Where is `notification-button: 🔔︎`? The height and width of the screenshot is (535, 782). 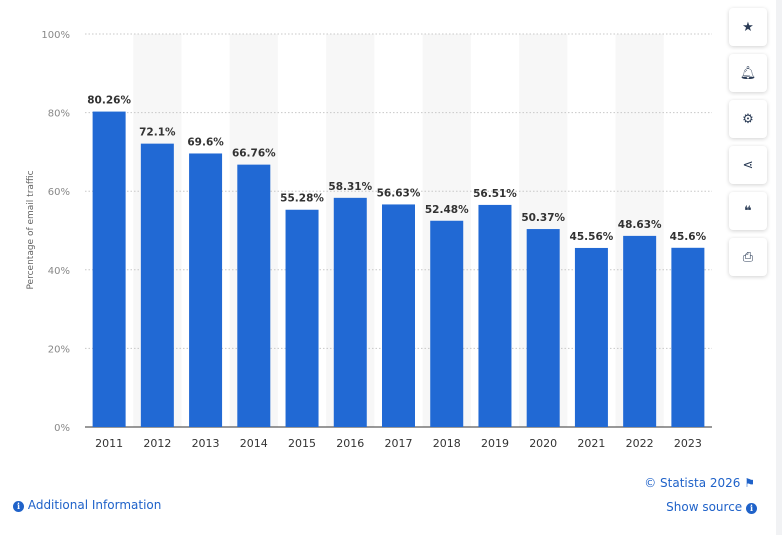 notification-button: 🔔︎ is located at coordinates (748, 73).